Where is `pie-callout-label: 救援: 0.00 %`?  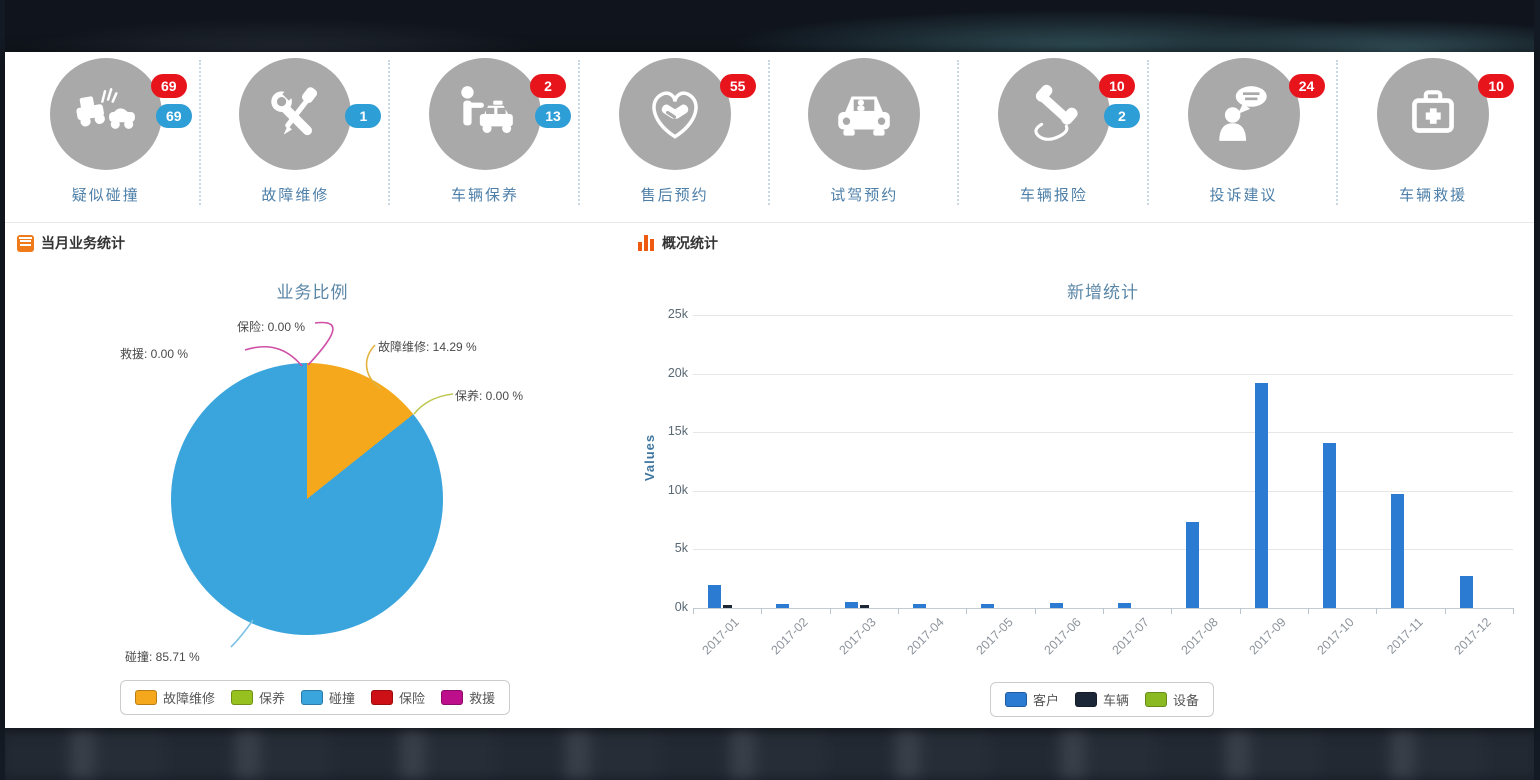
pie-callout-label: 救援: 0.00 % is located at coordinates (154, 354).